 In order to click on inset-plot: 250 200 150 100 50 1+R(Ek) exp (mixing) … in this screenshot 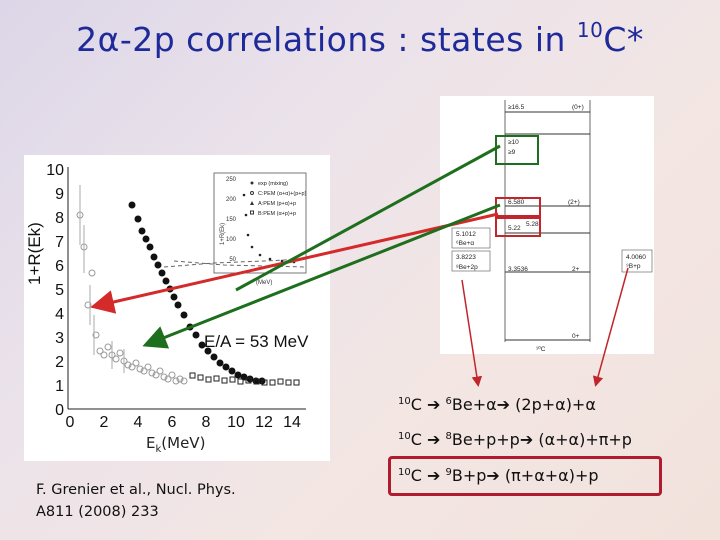, I will do `click(260, 229)`.